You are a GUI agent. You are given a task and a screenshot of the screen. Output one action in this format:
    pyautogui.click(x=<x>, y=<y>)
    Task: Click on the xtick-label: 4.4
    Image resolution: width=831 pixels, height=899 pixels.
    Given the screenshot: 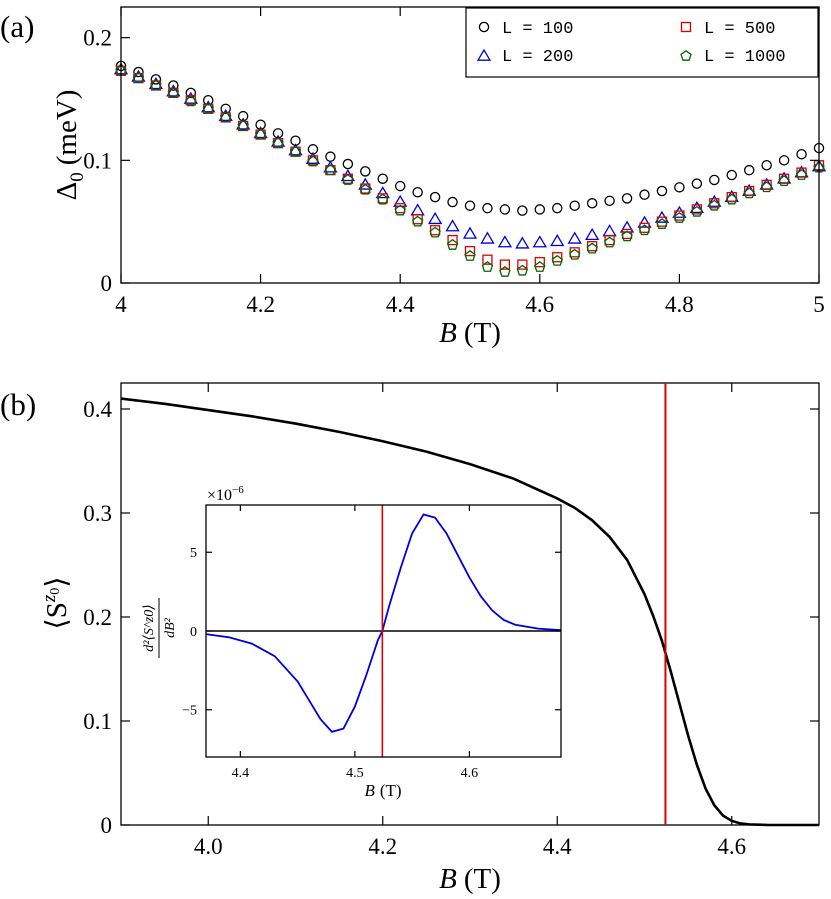 What is the action you would take?
    pyautogui.click(x=241, y=773)
    